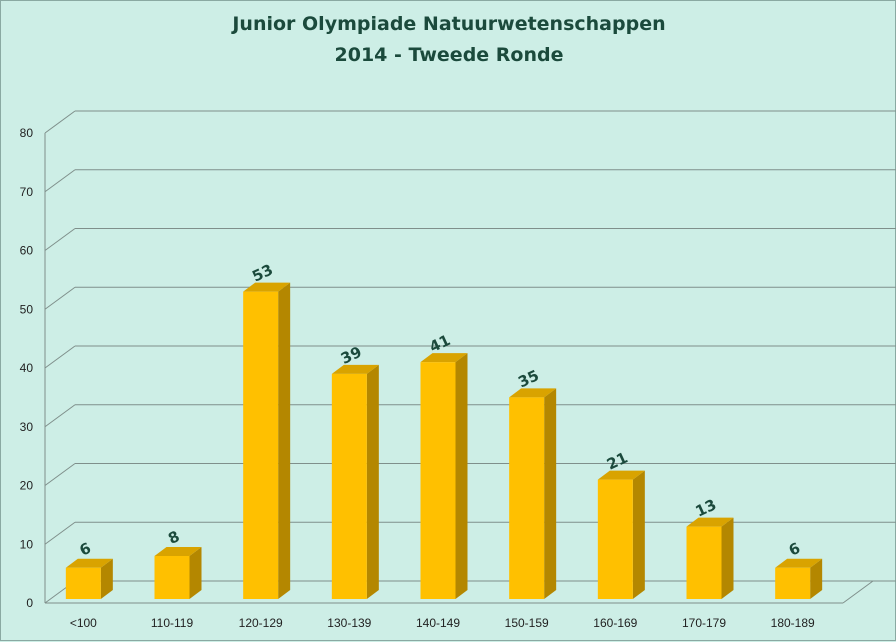  Describe the element at coordinates (262, 273) in the screenshot. I see `data-label: 53` at that location.